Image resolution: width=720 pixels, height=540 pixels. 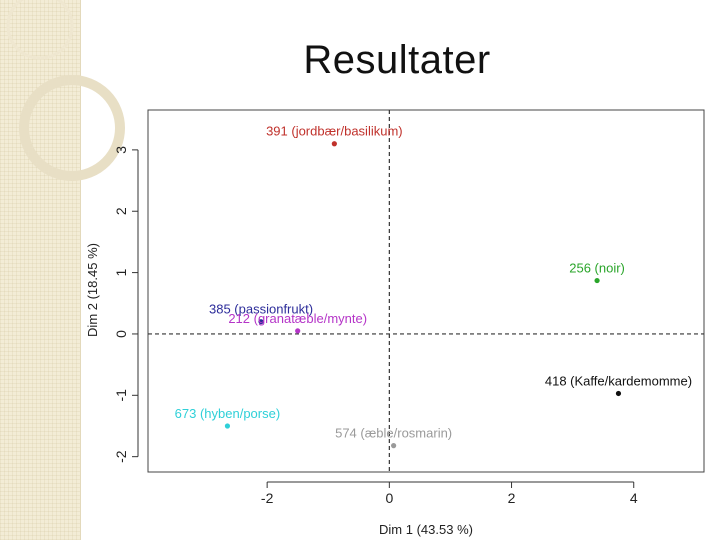 I want to click on data-point-label: 391 (jordbær/basilikum), so click(x=334, y=131).